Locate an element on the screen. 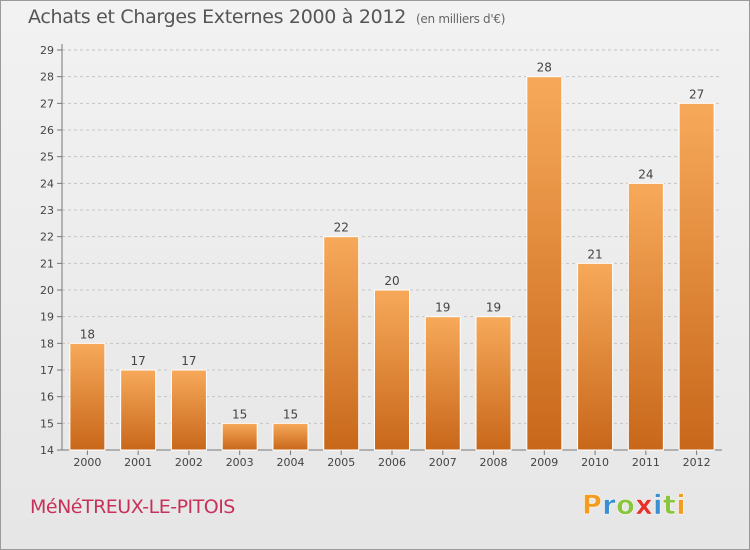 The image size is (750, 550). x-tick-label: 2001 is located at coordinates (138, 462).